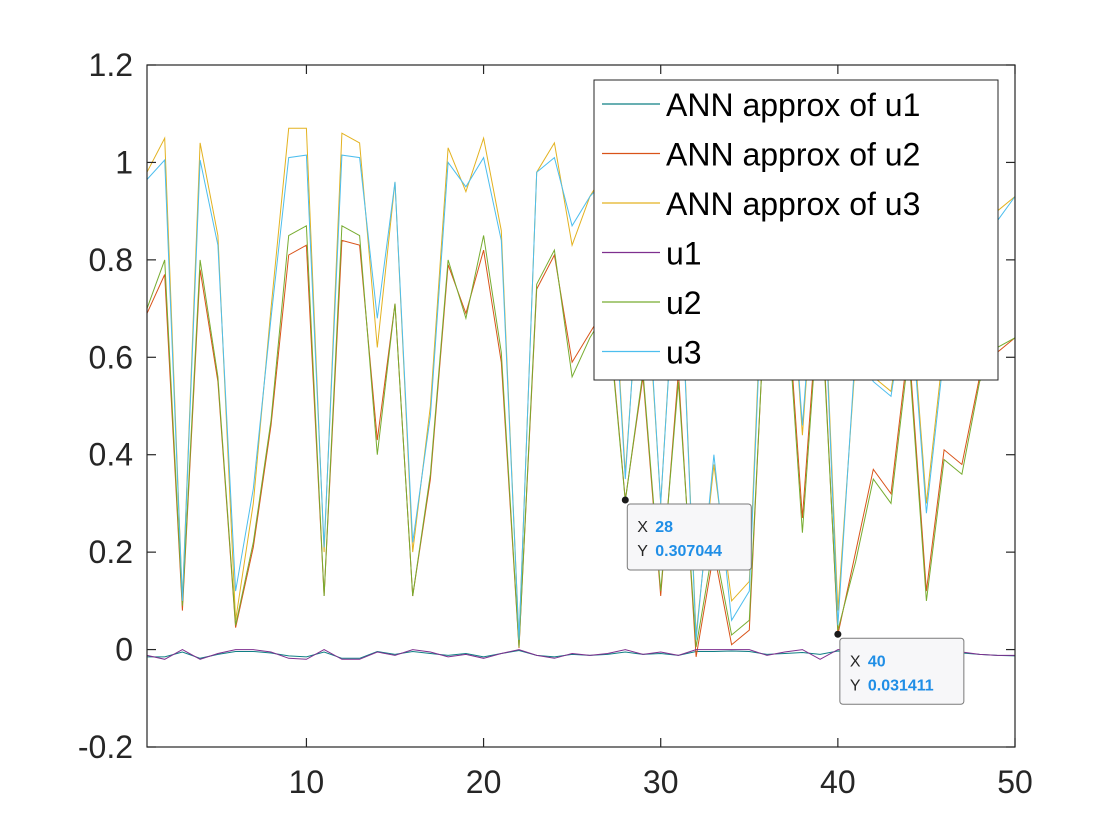  Describe the element at coordinates (901, 685) in the screenshot. I see `datatip-y-value: 0.031411` at that location.